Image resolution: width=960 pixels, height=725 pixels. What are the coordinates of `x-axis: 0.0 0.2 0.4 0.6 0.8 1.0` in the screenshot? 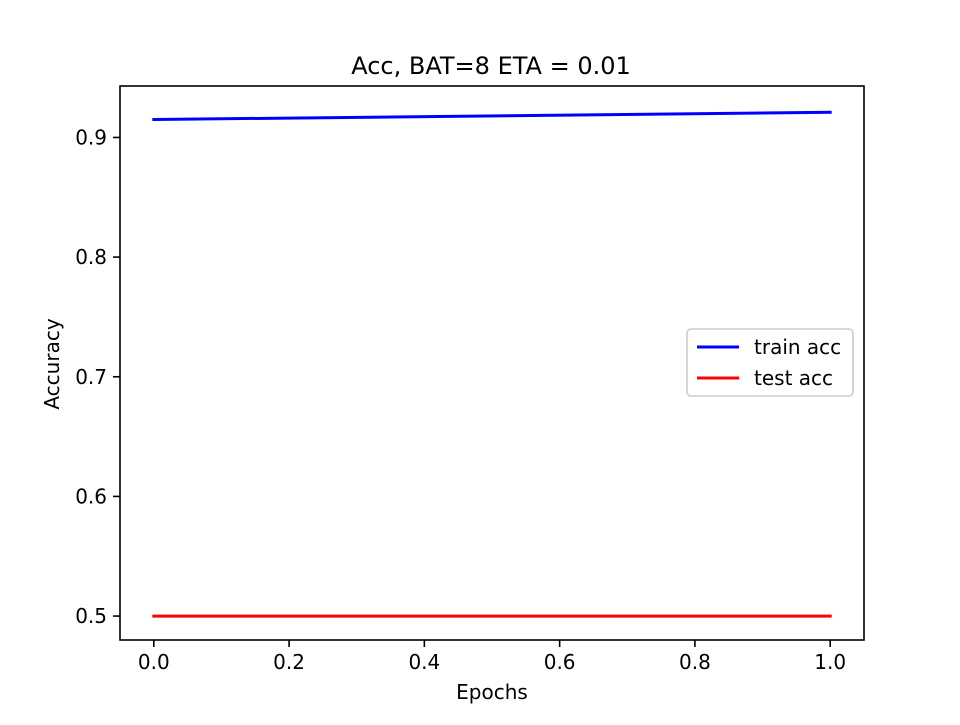 It's located at (492, 657).